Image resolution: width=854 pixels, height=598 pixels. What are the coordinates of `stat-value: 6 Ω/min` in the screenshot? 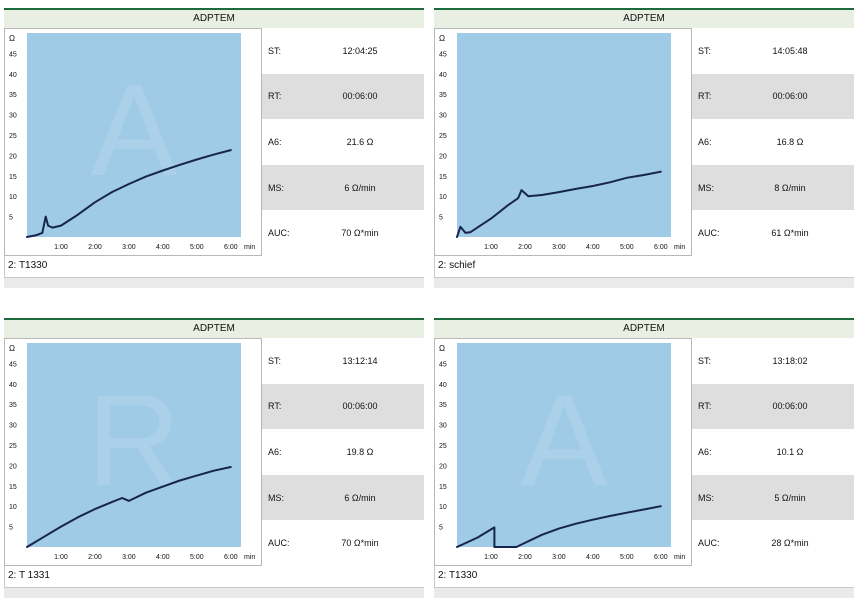 It's located at (360, 187).